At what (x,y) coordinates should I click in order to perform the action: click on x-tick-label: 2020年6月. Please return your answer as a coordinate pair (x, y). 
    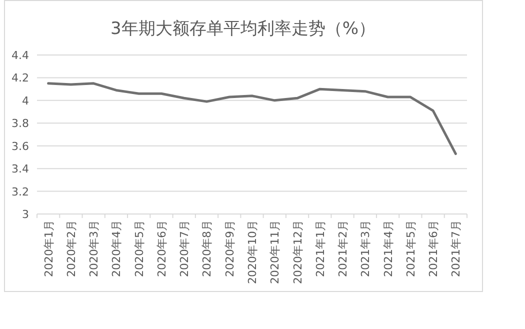
    Looking at the image, I should click on (161, 248).